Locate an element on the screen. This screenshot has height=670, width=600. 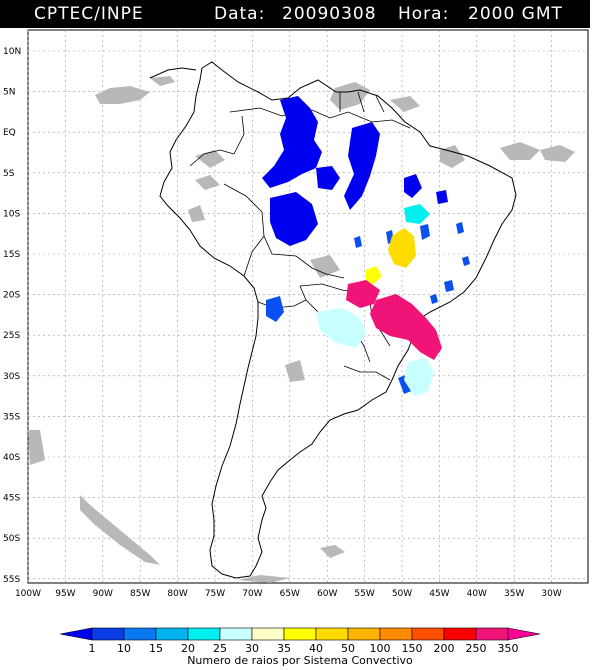
lat-label: 10N is located at coordinates (12, 52).